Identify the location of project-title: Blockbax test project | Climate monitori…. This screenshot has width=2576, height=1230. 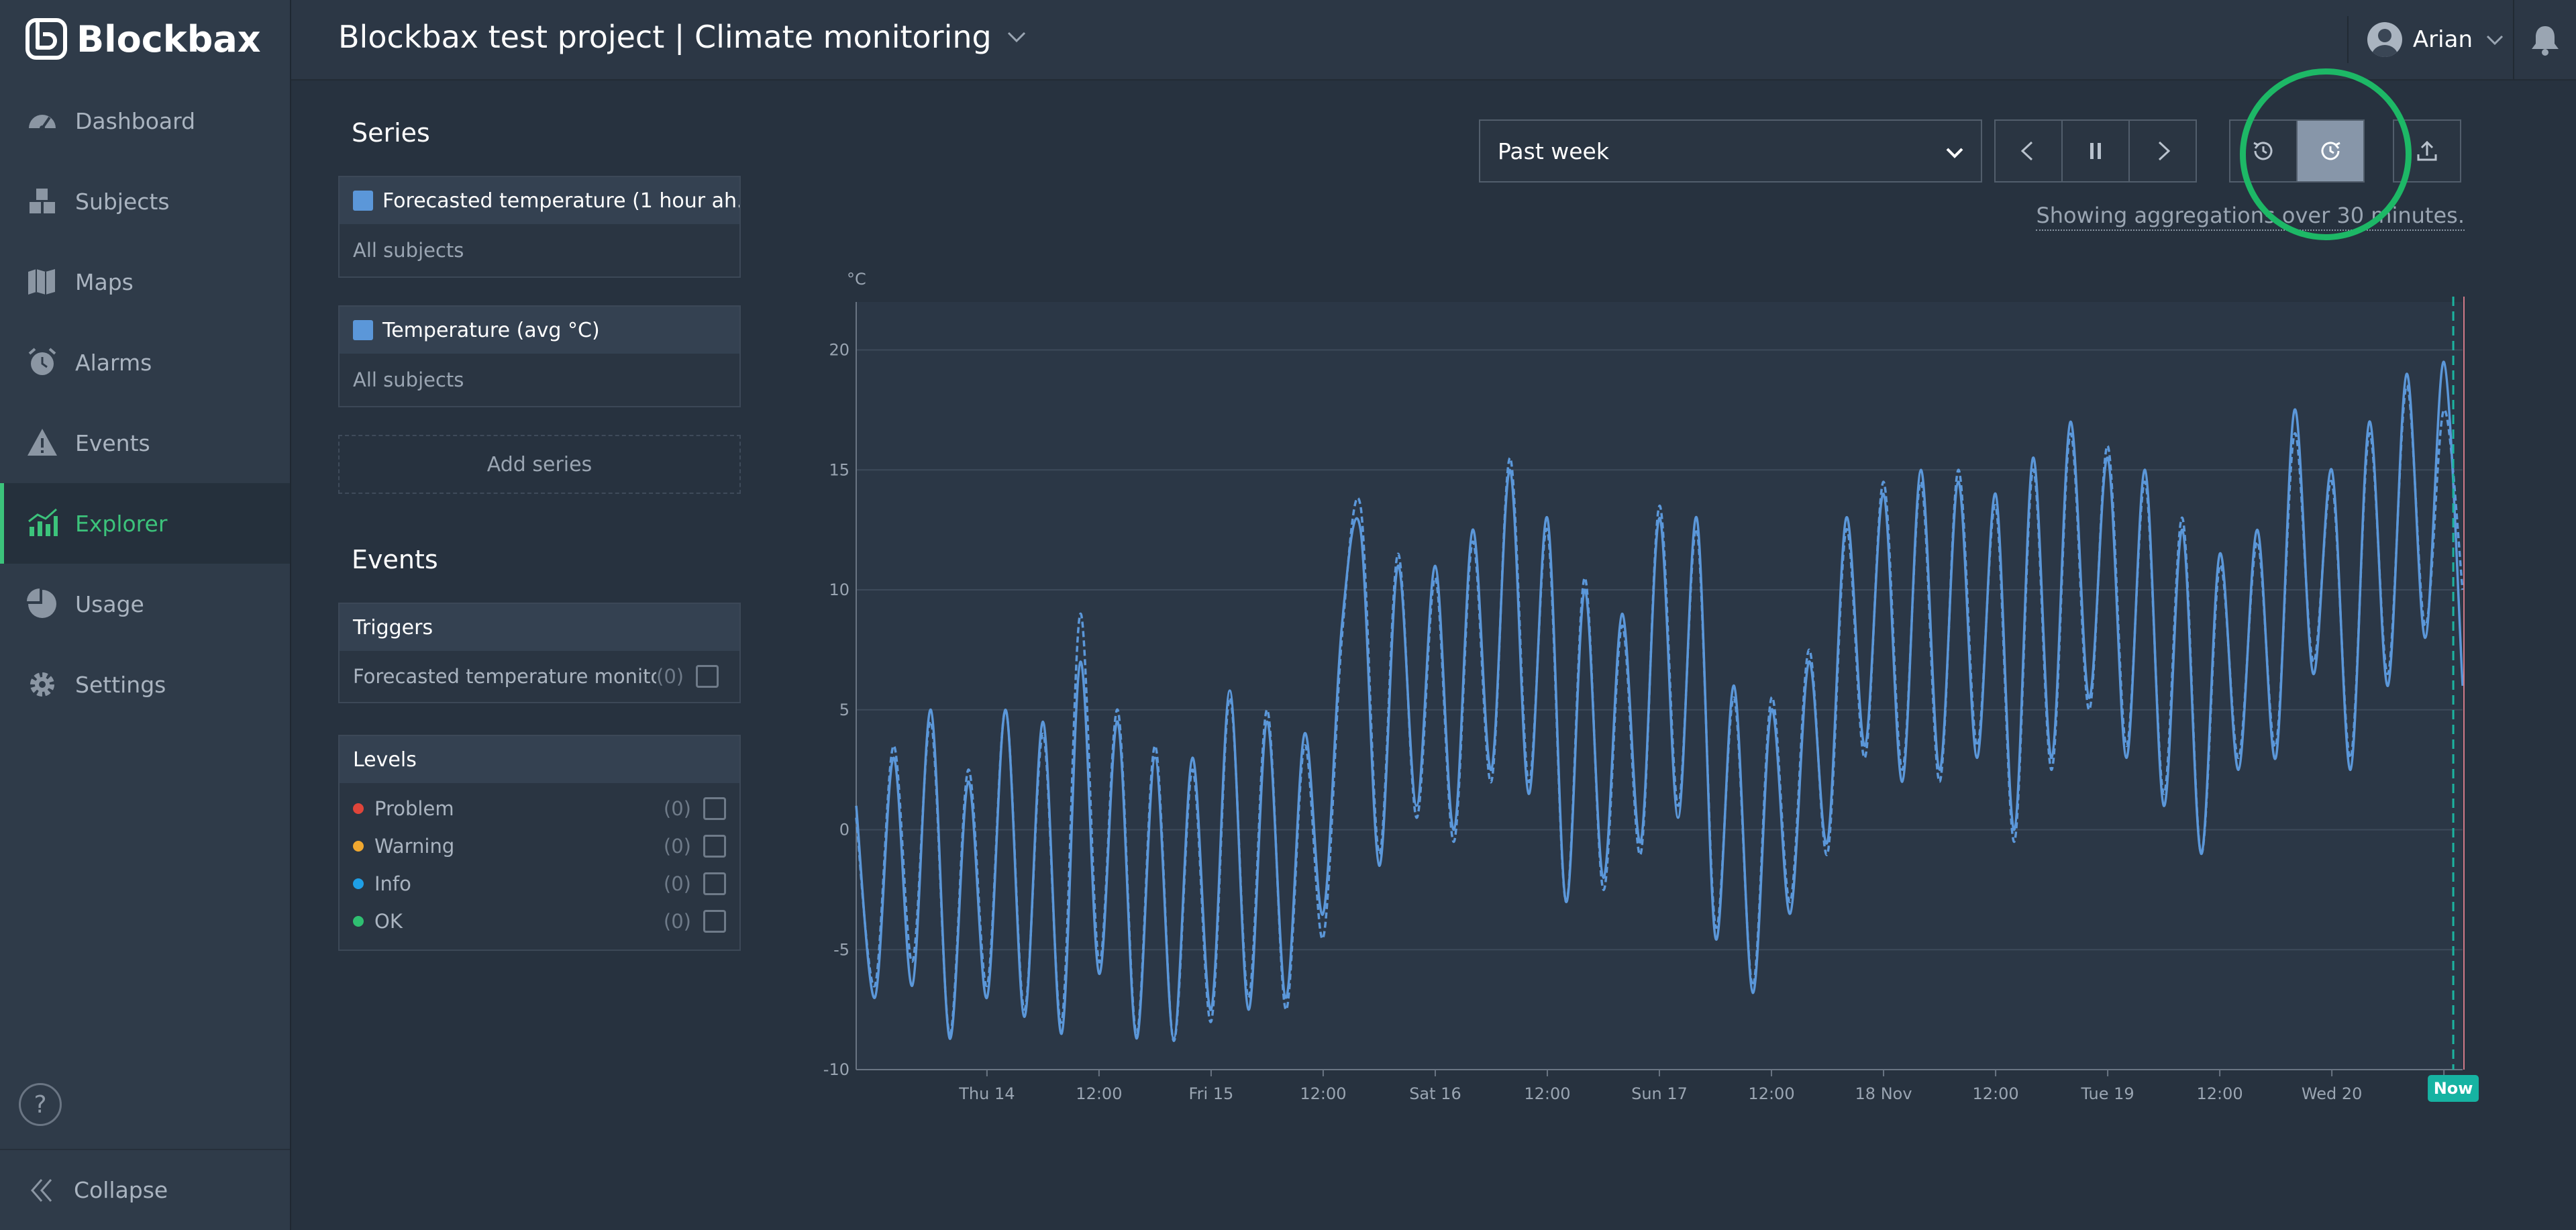
(665, 37).